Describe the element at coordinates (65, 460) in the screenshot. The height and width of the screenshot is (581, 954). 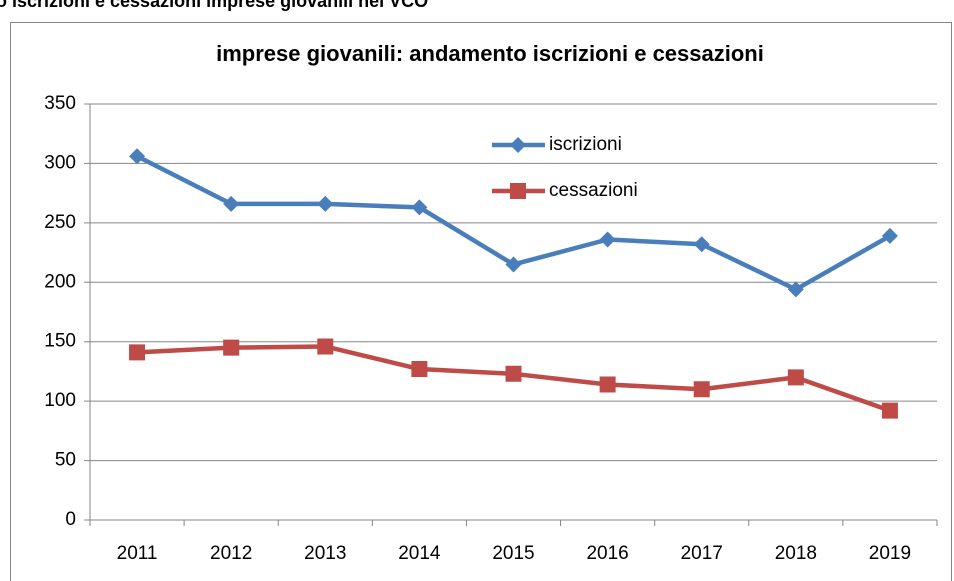
I see `y-tick-label: 50` at that location.